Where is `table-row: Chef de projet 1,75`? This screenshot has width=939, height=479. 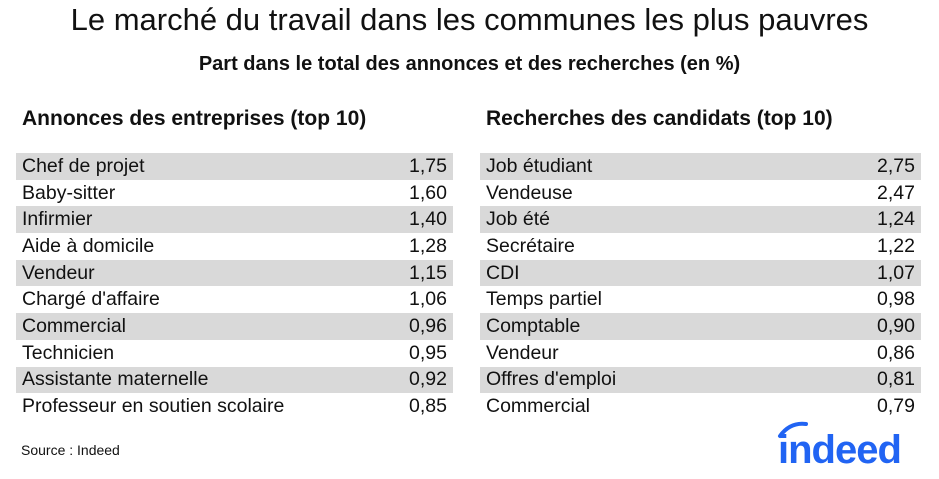 table-row: Chef de projet 1,75 is located at coordinates (234, 166).